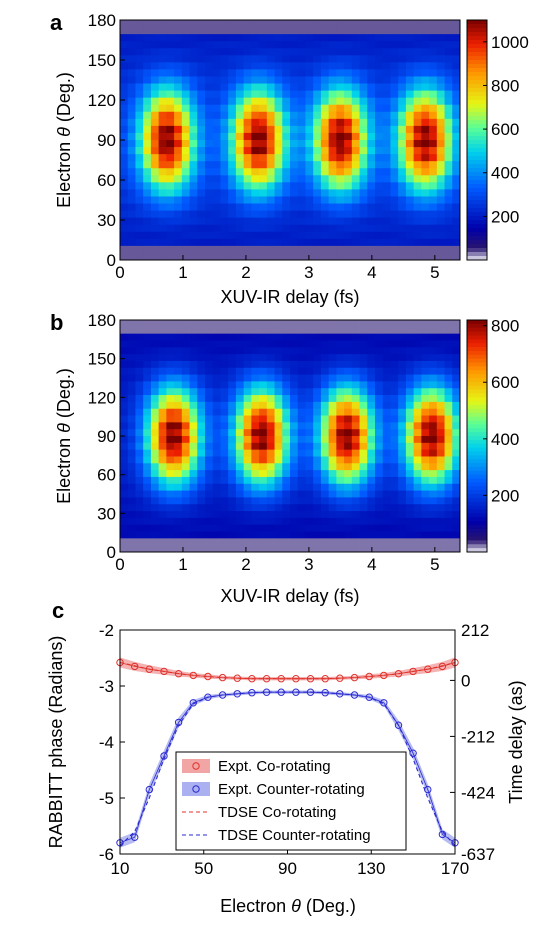 The height and width of the screenshot is (930, 545). I want to click on colorbar-tick-label: 600, so click(505, 129).